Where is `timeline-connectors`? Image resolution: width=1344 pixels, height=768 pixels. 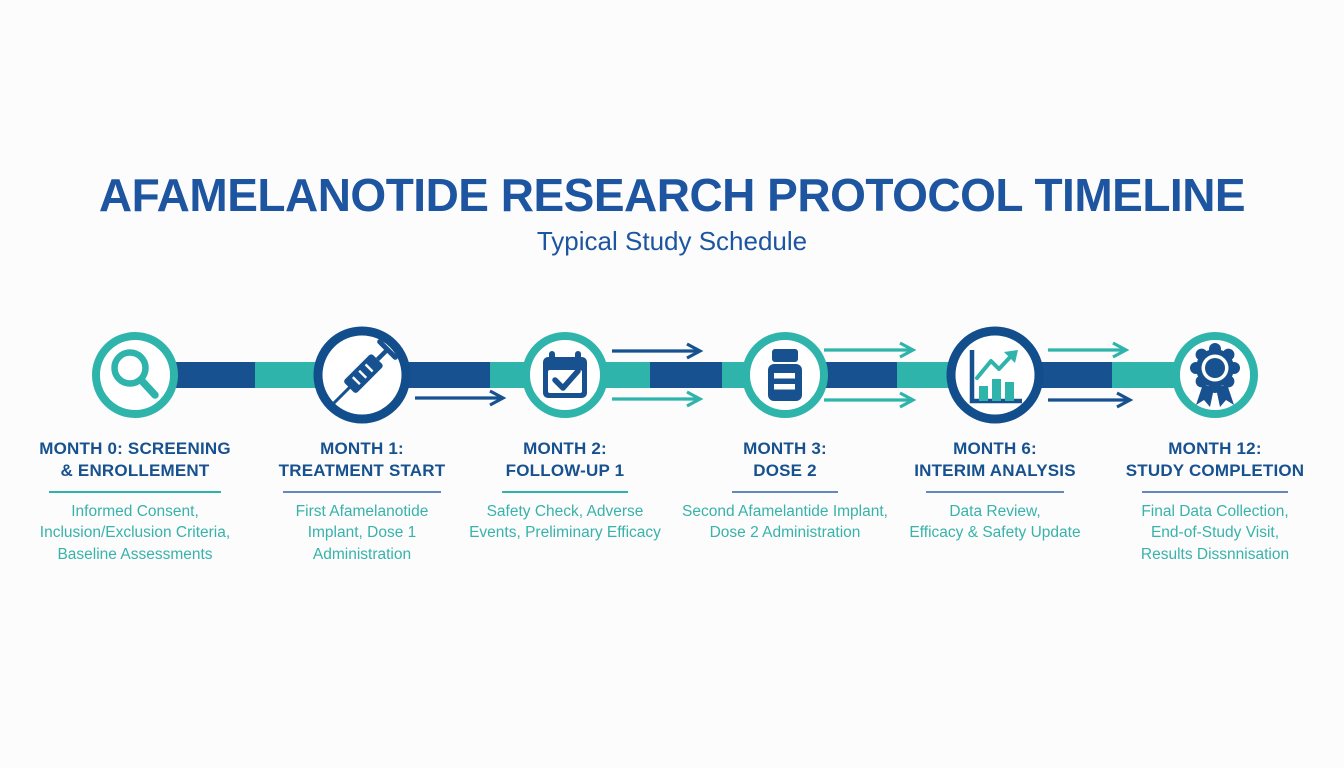 timeline-connectors is located at coordinates (675, 375).